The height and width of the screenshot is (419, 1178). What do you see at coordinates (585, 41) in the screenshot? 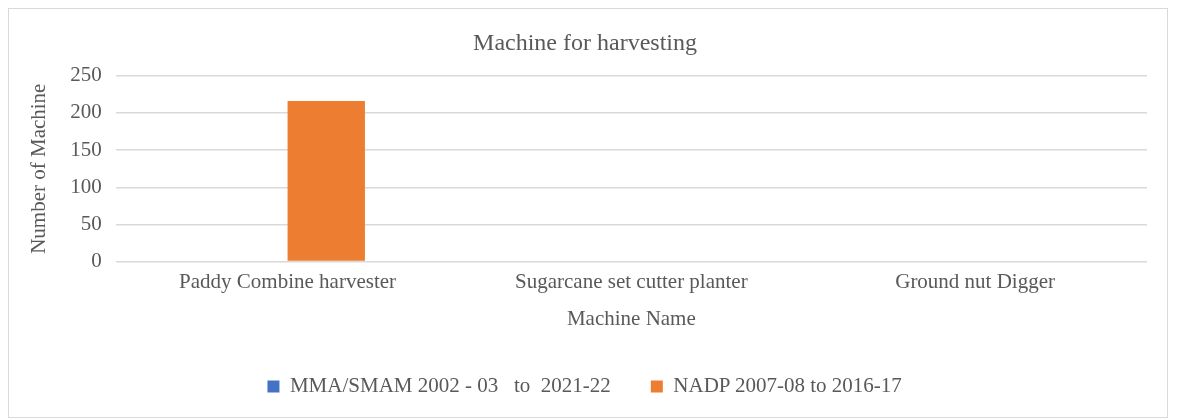
I see `chart-title: Machine for harvesting` at bounding box center [585, 41].